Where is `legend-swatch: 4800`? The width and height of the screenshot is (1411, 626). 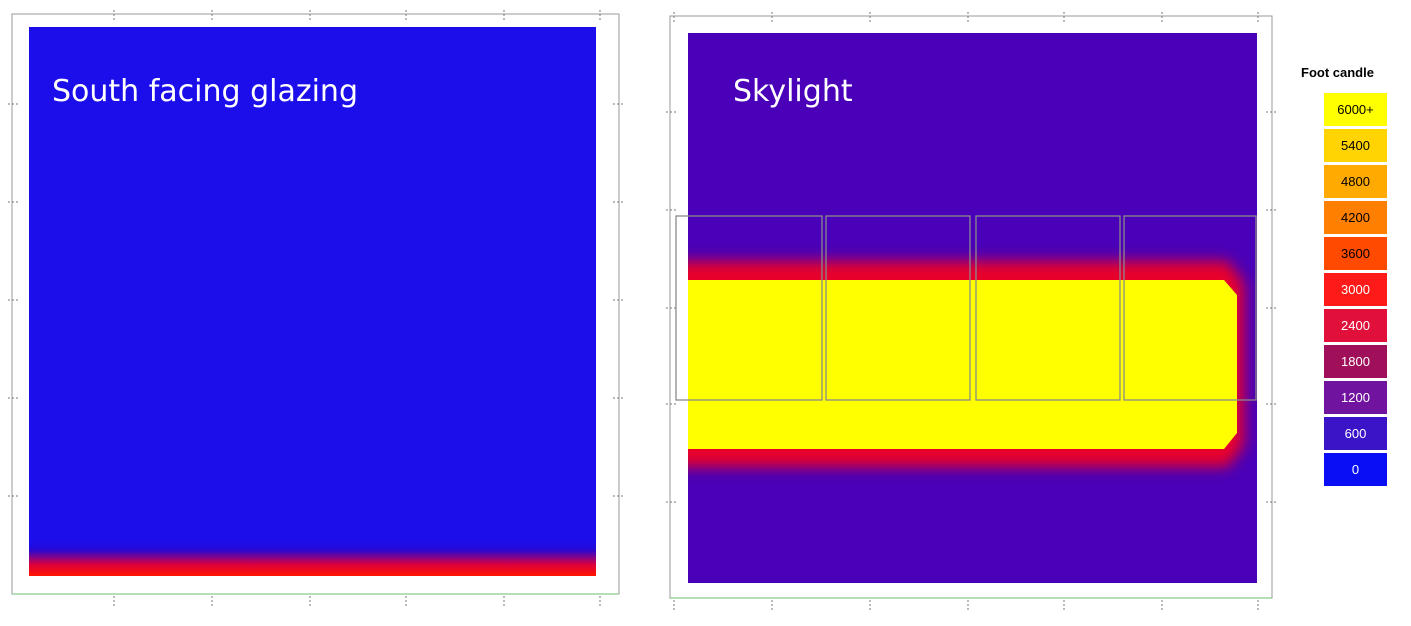
legend-swatch: 4800 is located at coordinates (1355, 181).